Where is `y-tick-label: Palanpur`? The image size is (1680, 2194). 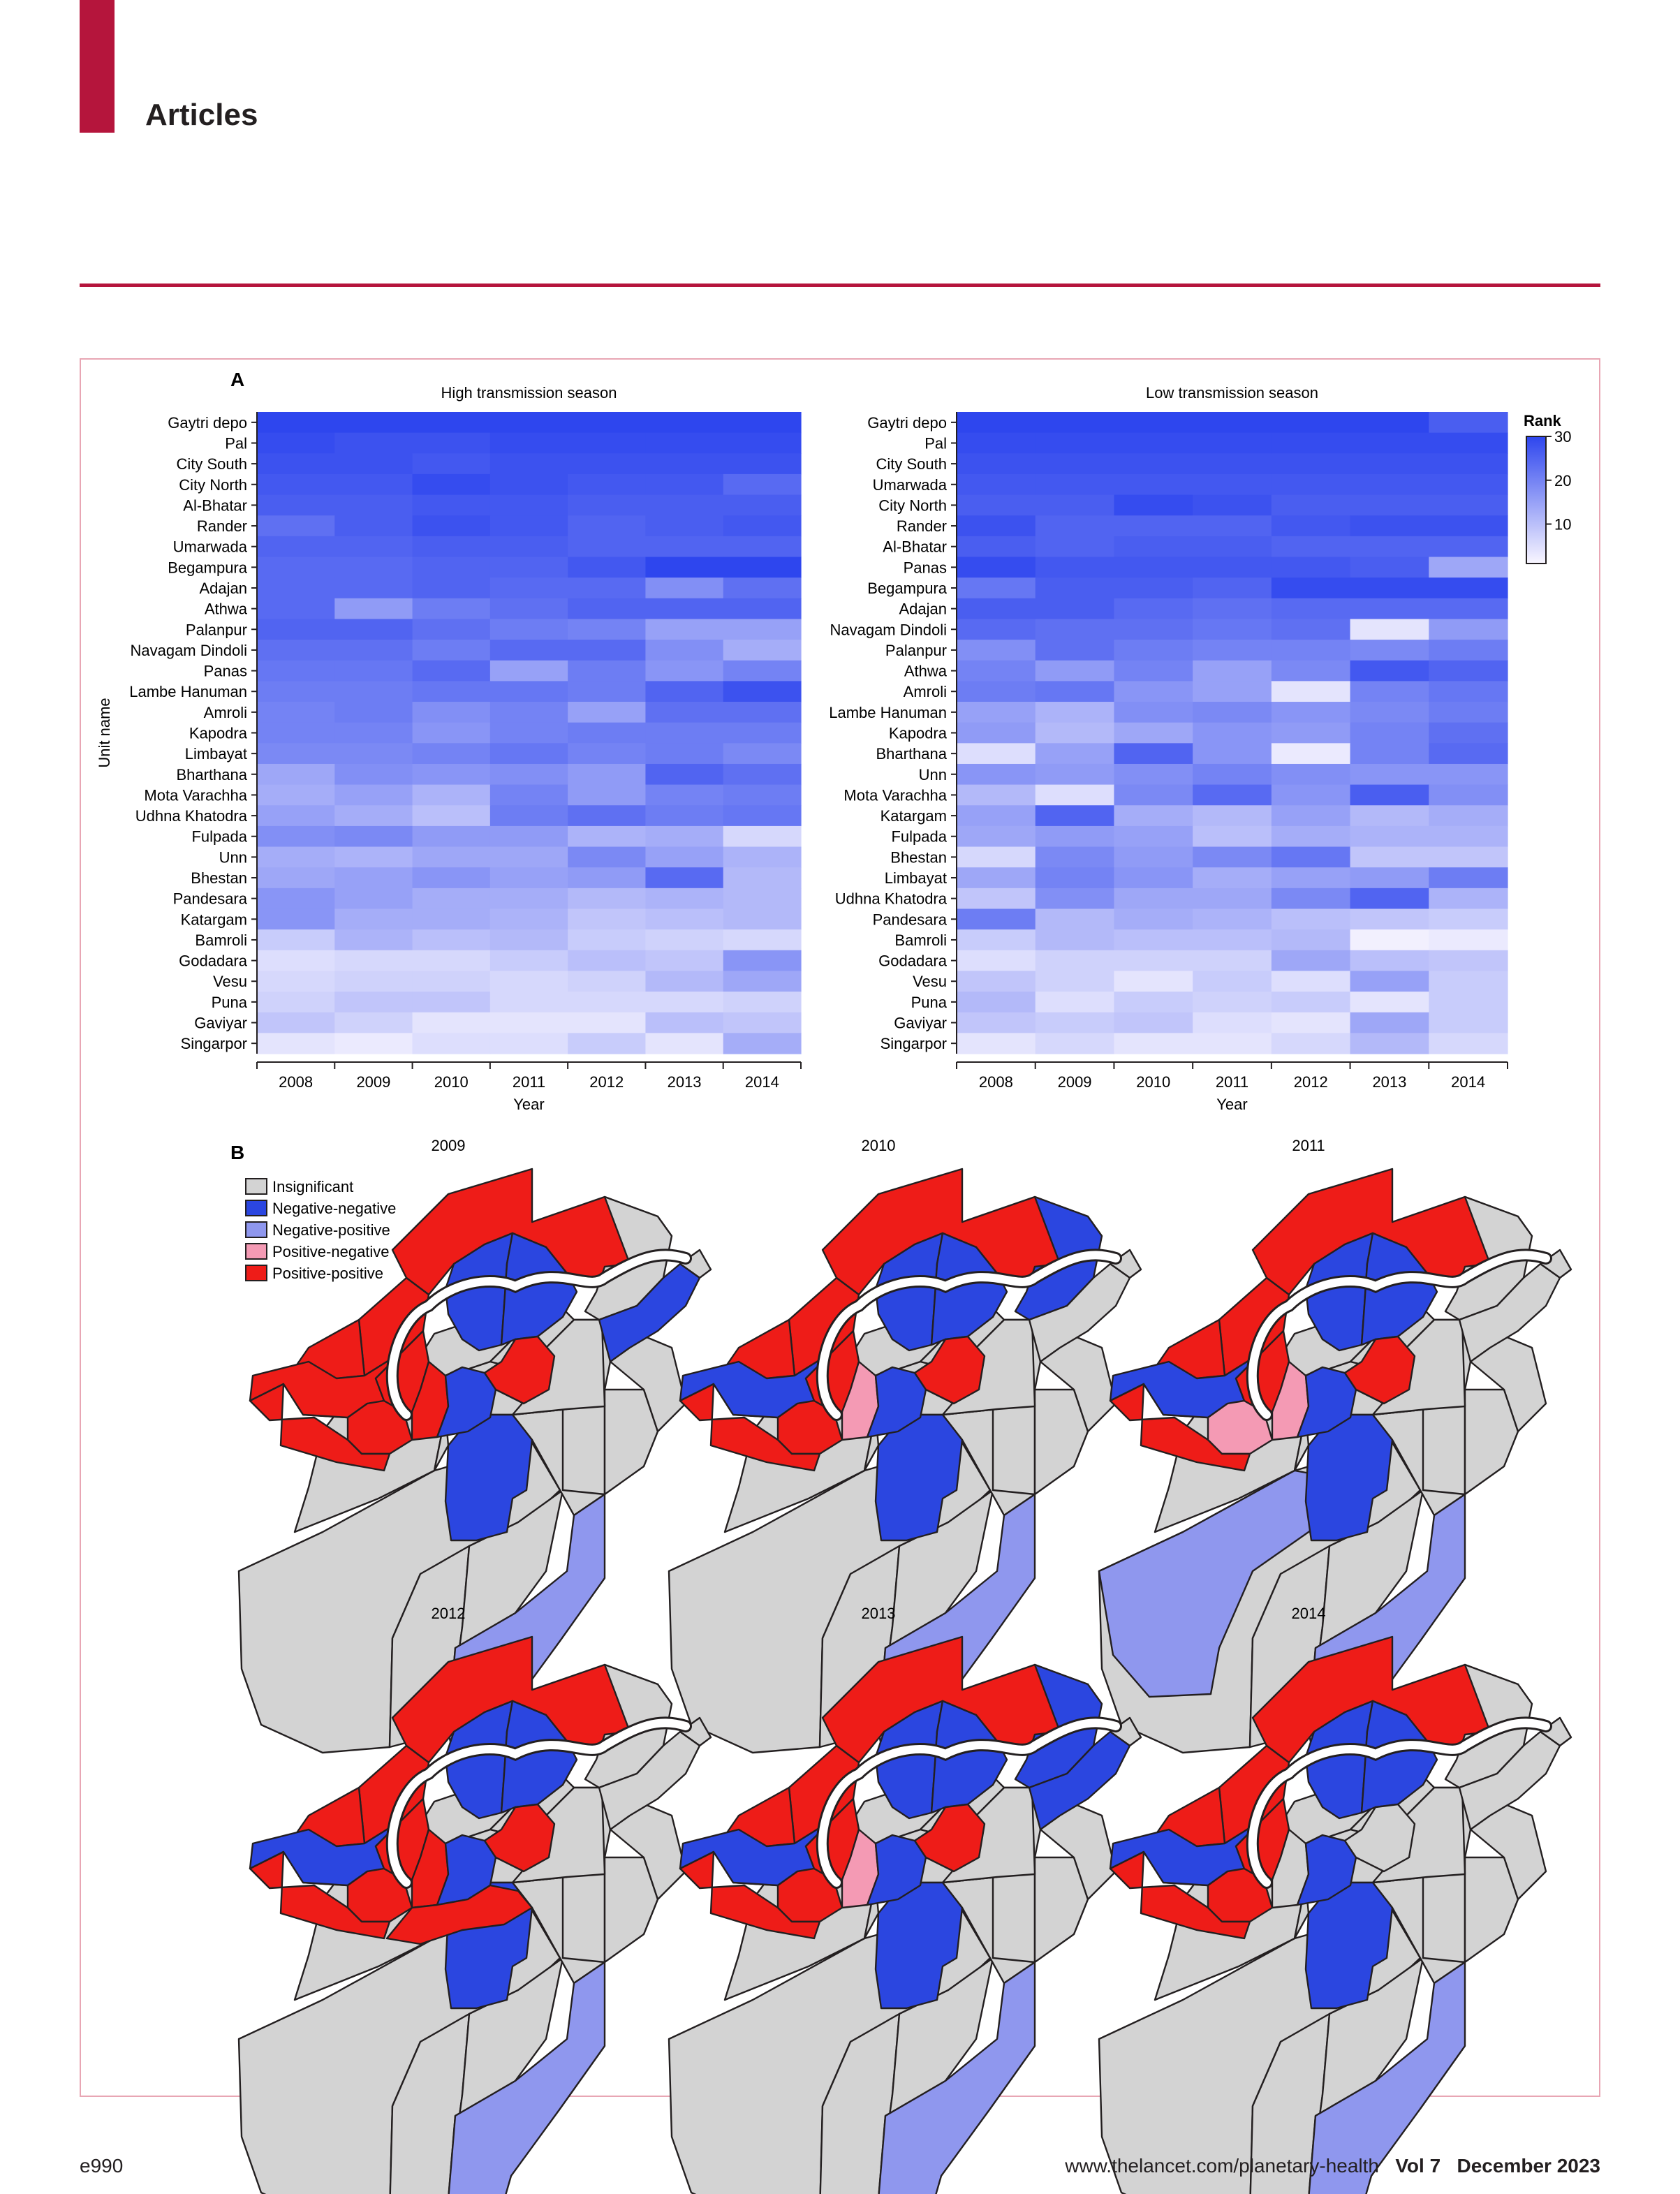 y-tick-label: Palanpur is located at coordinates (216, 630).